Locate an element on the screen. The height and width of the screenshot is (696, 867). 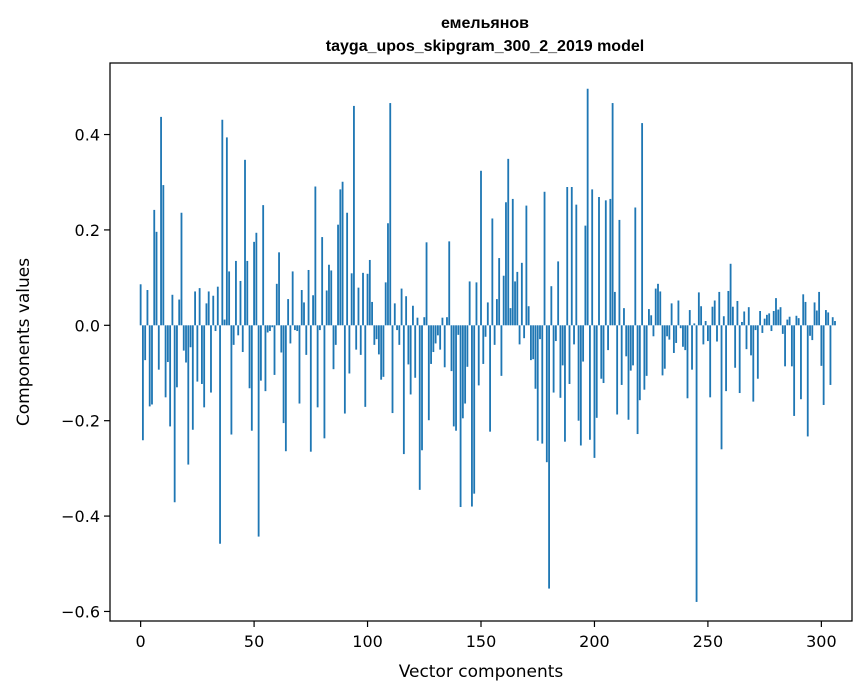
y-tick-label: 0.2 is located at coordinates (87, 230).